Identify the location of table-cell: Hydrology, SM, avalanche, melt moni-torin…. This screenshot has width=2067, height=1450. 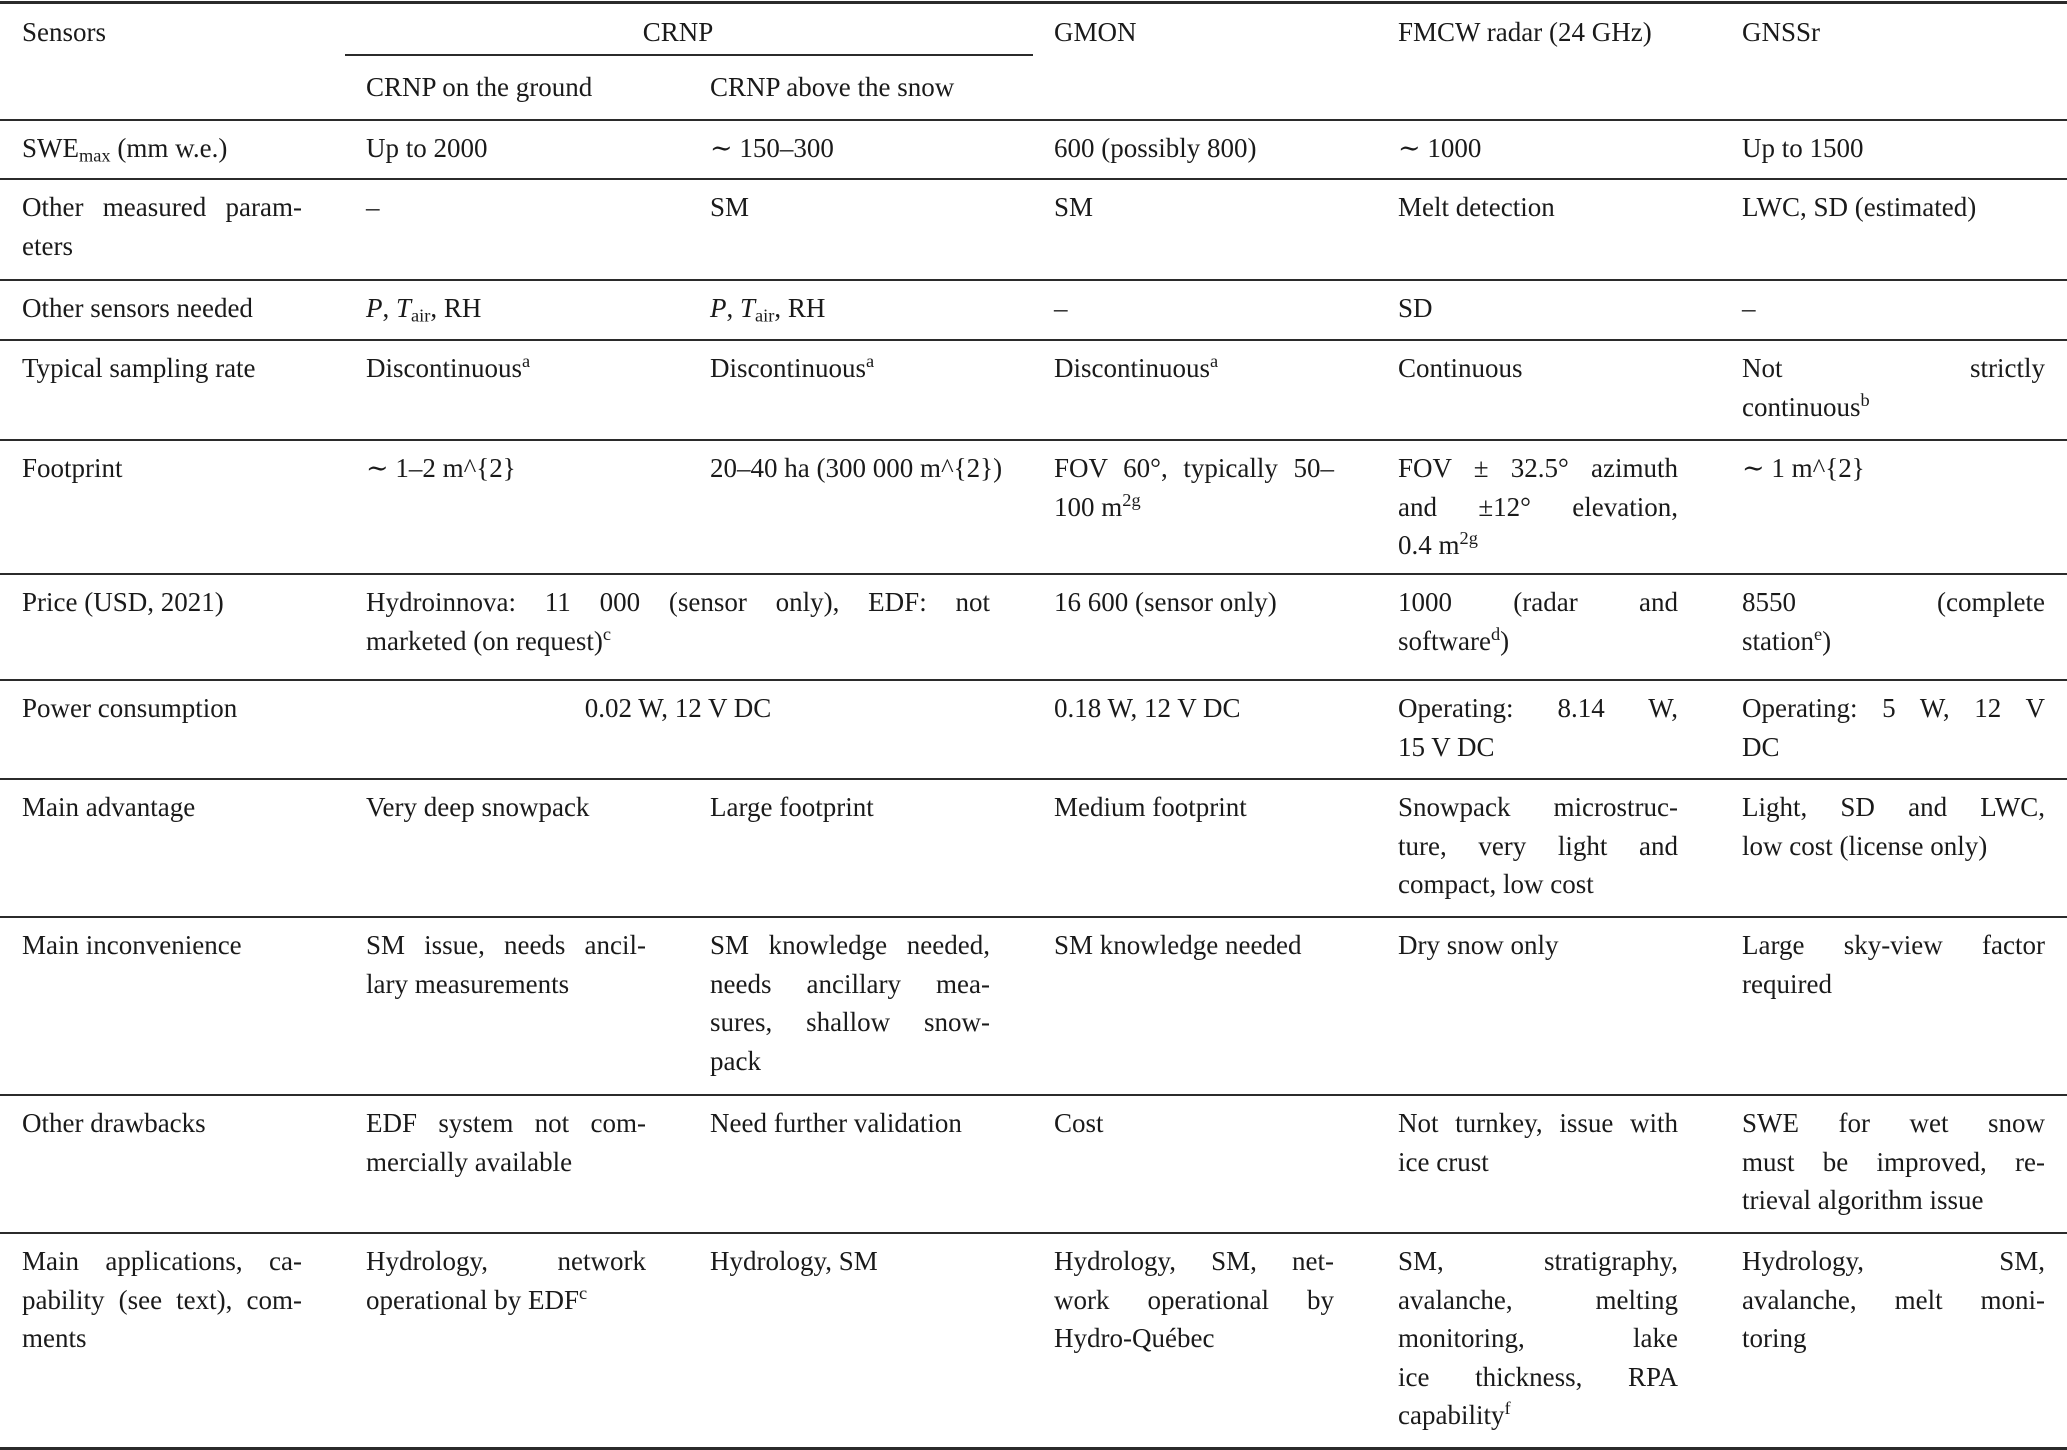
(1893, 1299).